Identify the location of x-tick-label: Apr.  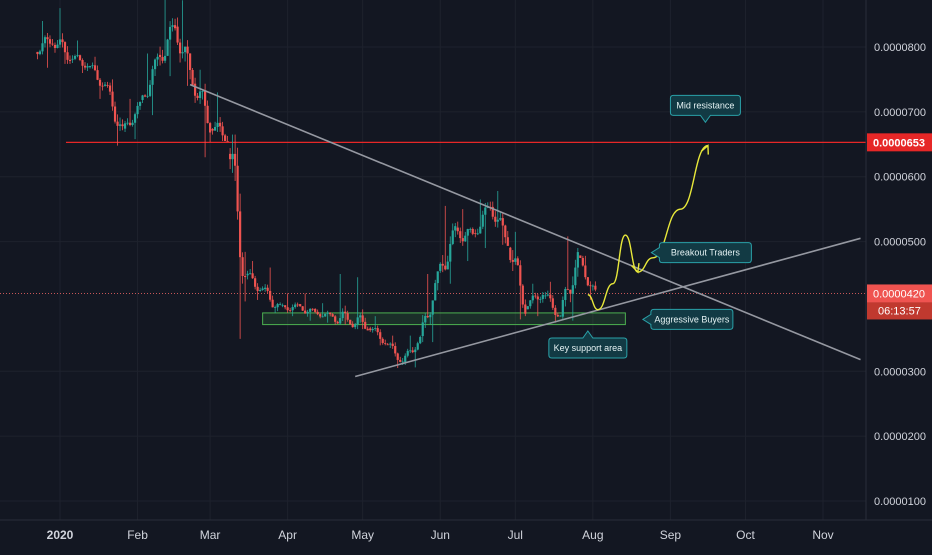
(287, 535).